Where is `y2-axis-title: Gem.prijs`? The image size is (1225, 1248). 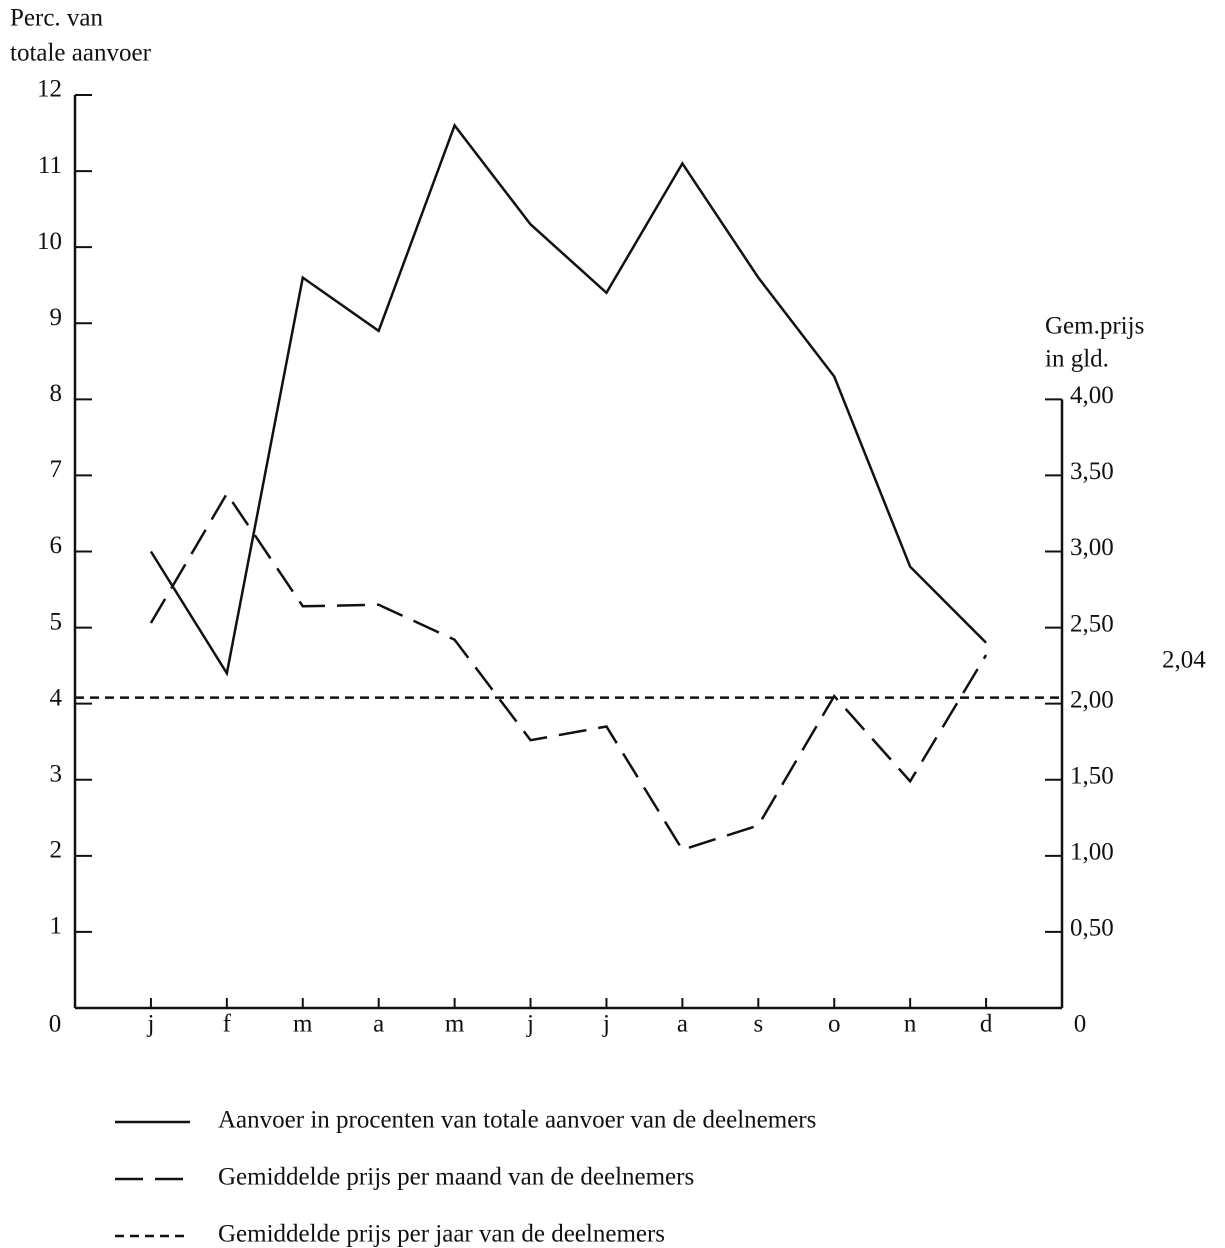
y2-axis-title: Gem.prijs is located at coordinates (1094, 326).